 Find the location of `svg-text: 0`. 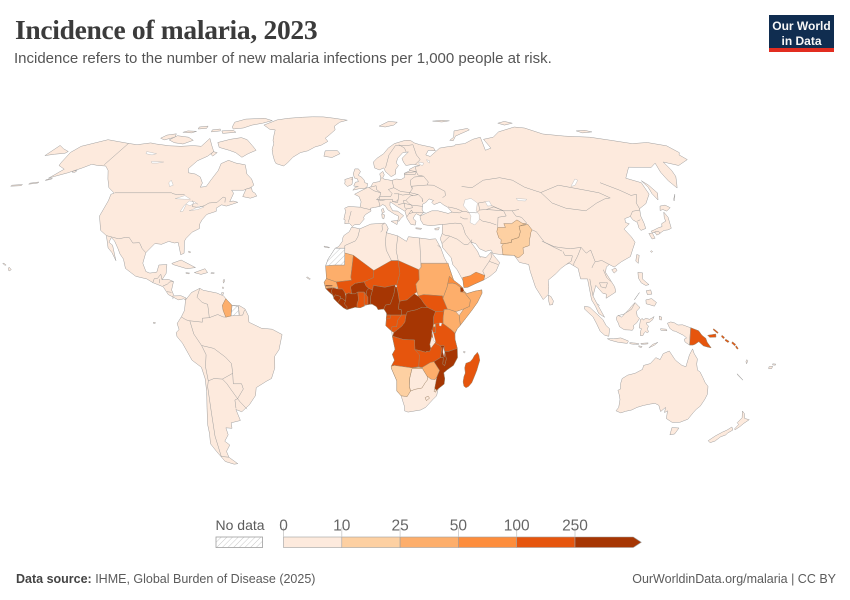

svg-text: 0 is located at coordinates (283, 526).